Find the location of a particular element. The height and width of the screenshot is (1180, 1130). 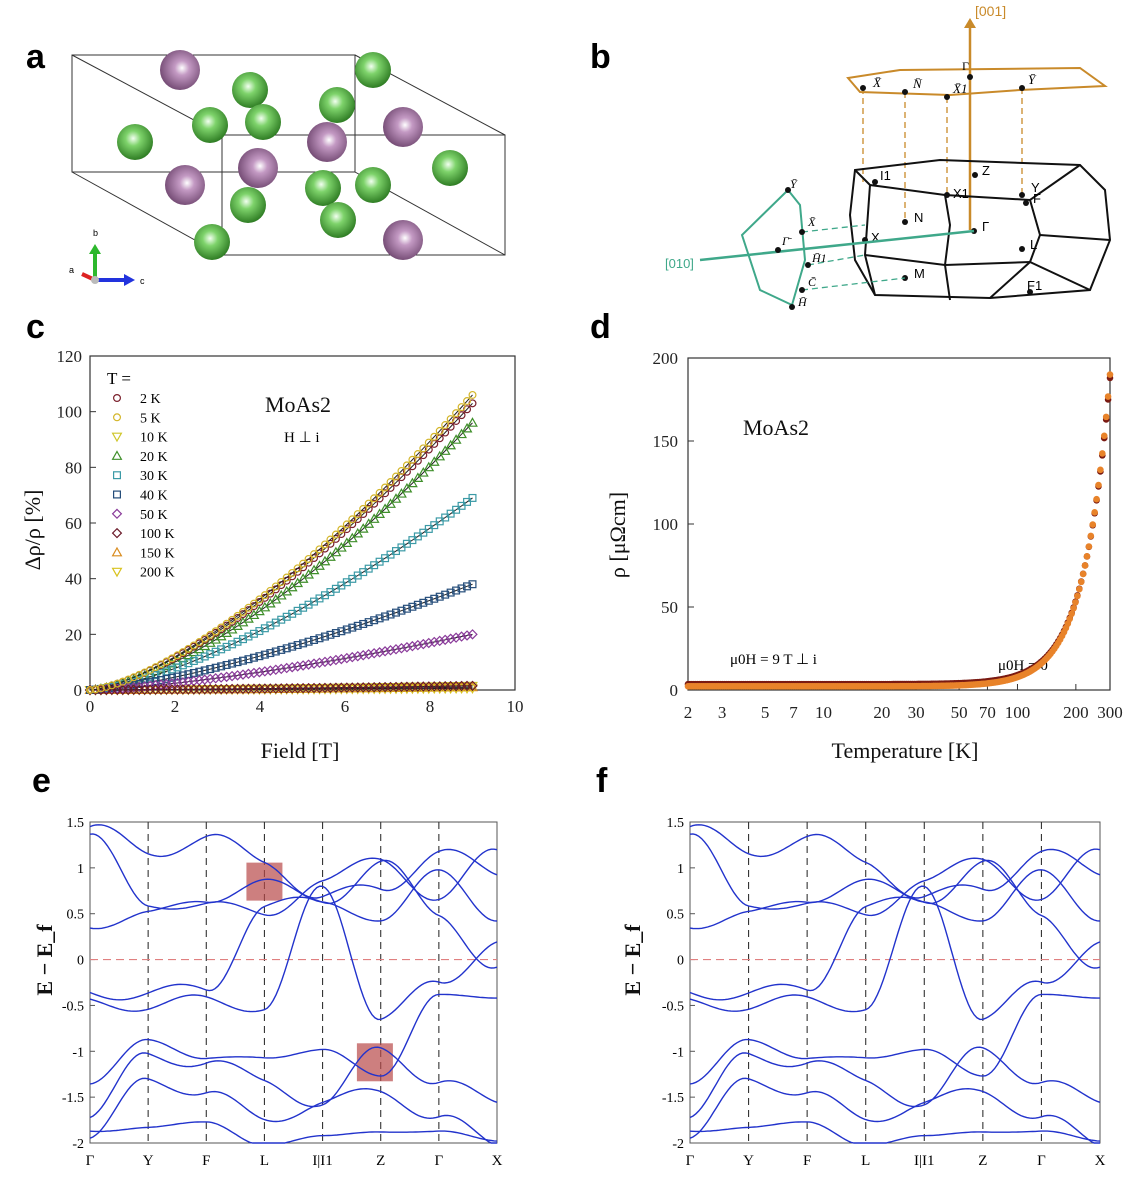

y-tick-label: 100 is located at coordinates (70, 412).